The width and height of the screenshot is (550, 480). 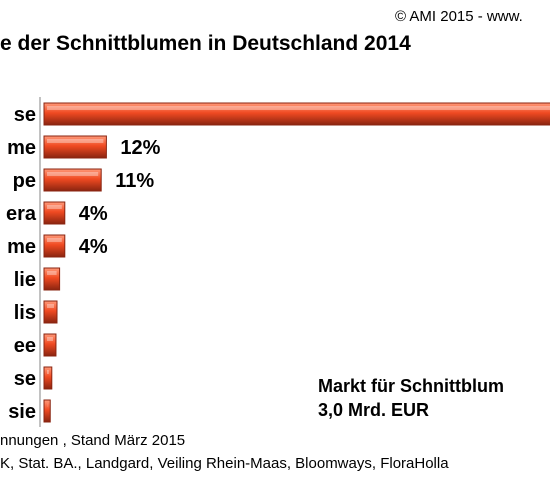 I want to click on data-label: 11%, so click(x=134, y=181).